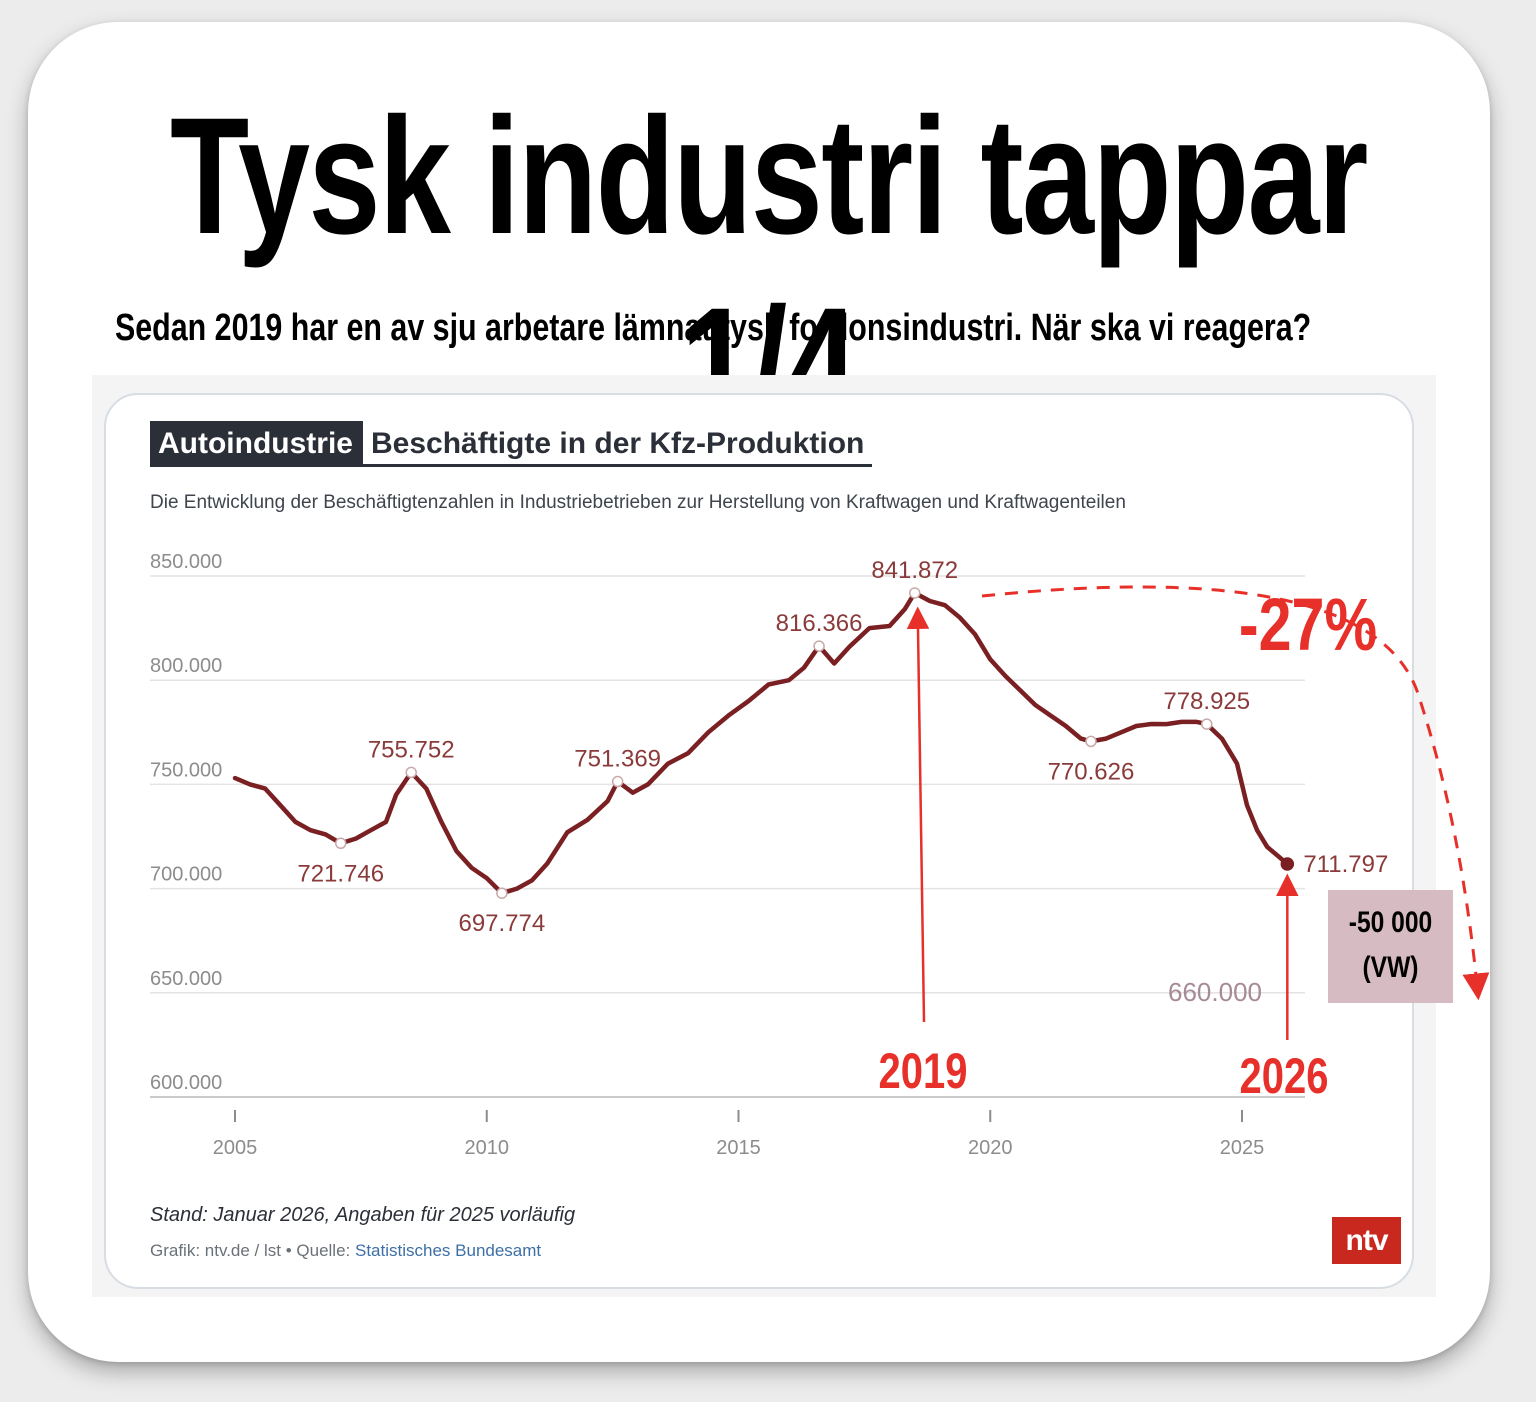  What do you see at coordinates (990, 1148) in the screenshot?
I see `x-tick-label: 2020` at bounding box center [990, 1148].